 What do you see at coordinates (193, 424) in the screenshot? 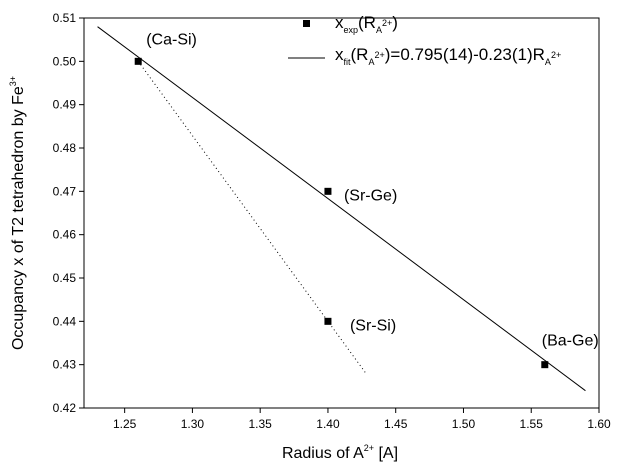
I see `x-tick-label: 1.30` at bounding box center [193, 424].